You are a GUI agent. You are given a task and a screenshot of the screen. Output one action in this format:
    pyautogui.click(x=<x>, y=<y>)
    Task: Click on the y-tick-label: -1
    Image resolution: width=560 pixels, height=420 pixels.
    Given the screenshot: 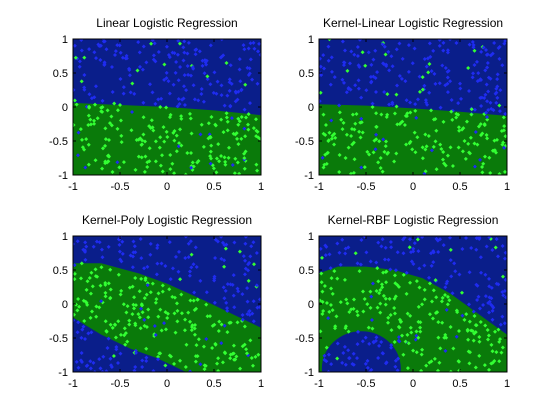 What is the action you would take?
    pyautogui.click(x=63, y=176)
    